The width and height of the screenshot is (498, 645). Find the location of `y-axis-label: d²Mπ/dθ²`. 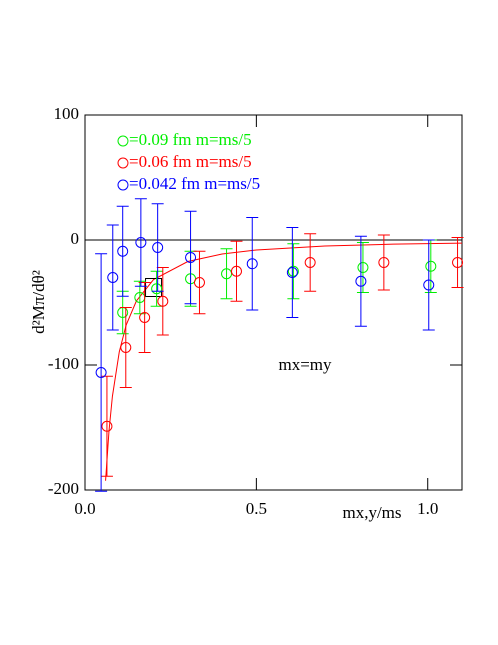

y-axis-label: d²Mπ/dθ² is located at coordinates (38, 302).